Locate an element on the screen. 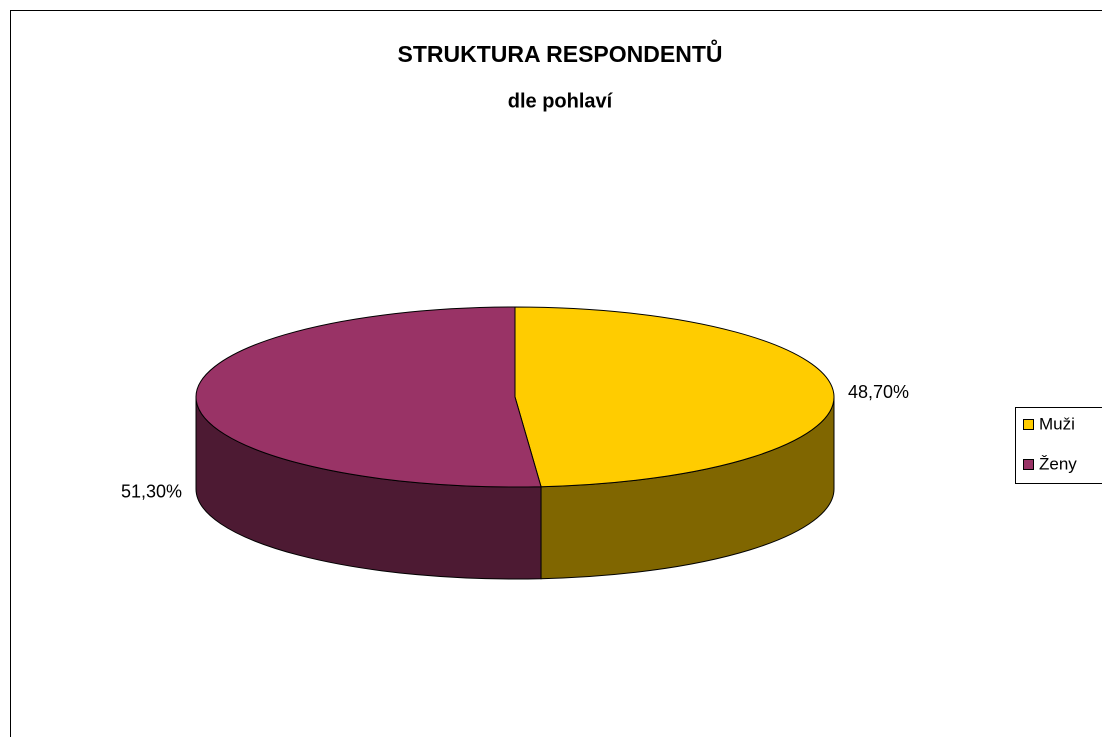 This screenshot has height=737, width=1102. data-label: 51,30% is located at coordinates (151, 491).